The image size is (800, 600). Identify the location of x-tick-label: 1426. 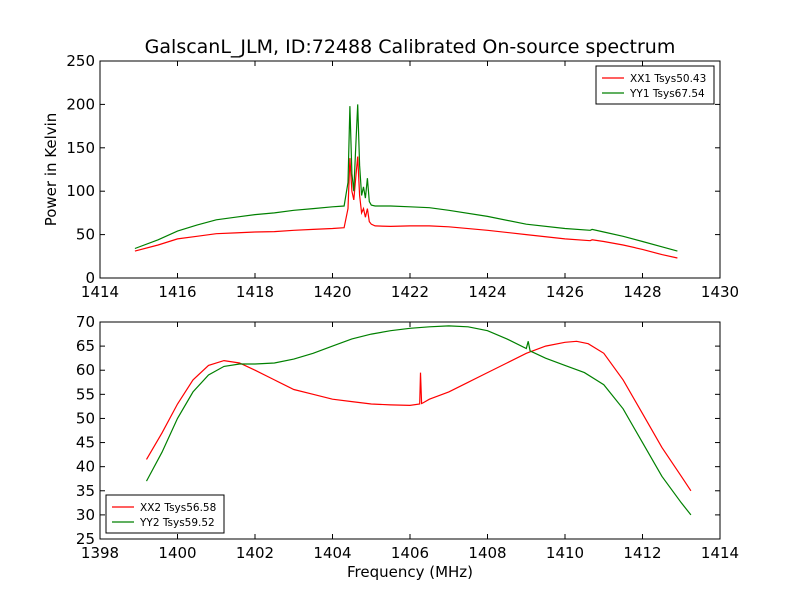
(565, 292).